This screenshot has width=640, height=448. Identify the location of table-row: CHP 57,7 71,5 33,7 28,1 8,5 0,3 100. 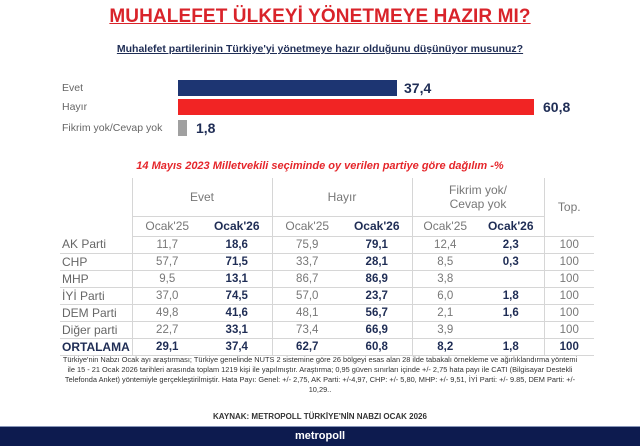
(327, 262).